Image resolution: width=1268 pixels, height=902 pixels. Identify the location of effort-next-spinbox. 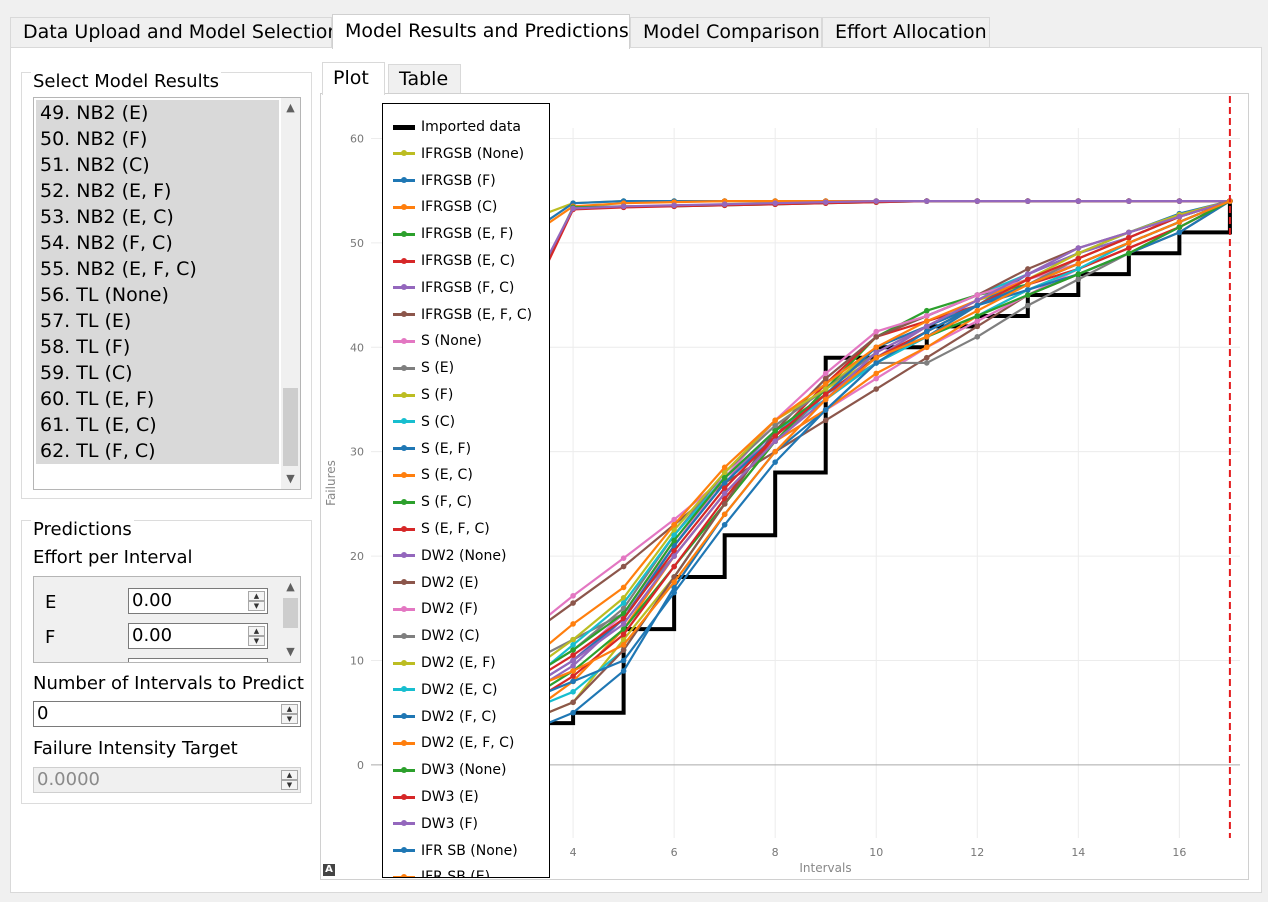
(198, 660).